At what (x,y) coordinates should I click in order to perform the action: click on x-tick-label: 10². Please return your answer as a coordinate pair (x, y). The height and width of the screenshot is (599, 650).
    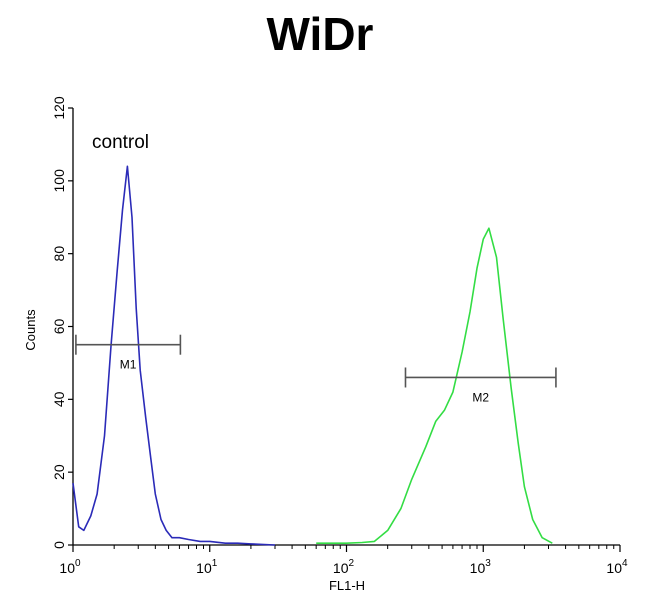
    Looking at the image, I should click on (344, 567).